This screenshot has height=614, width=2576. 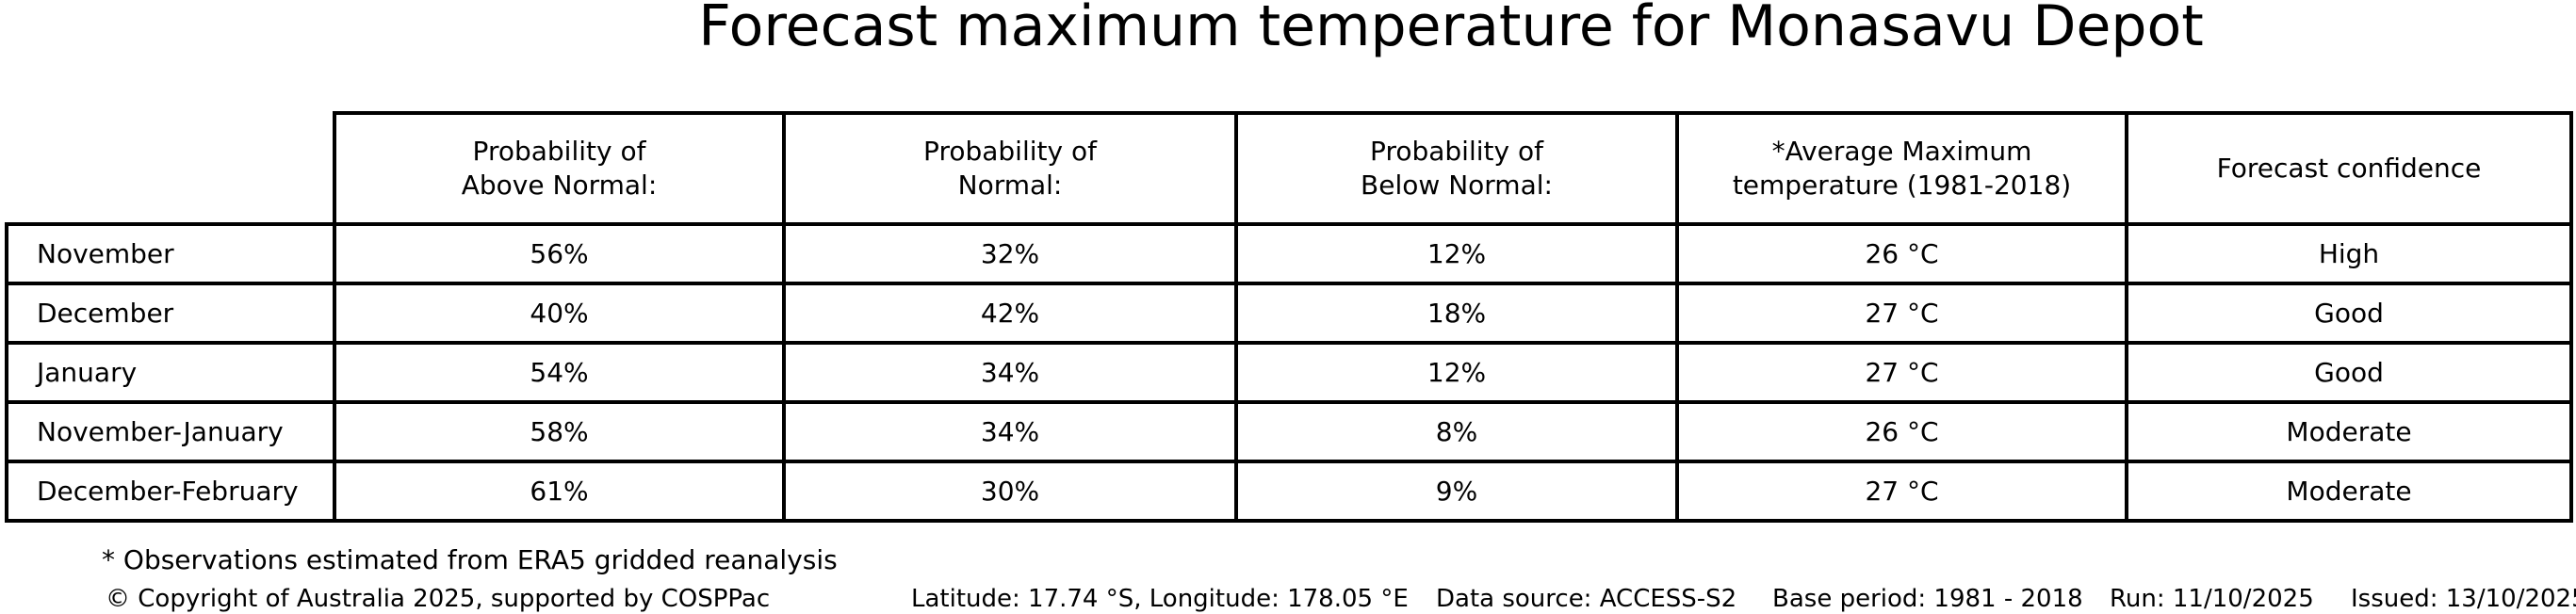 What do you see at coordinates (1010, 254) in the screenshot?
I see `cell-normal: 32%` at bounding box center [1010, 254].